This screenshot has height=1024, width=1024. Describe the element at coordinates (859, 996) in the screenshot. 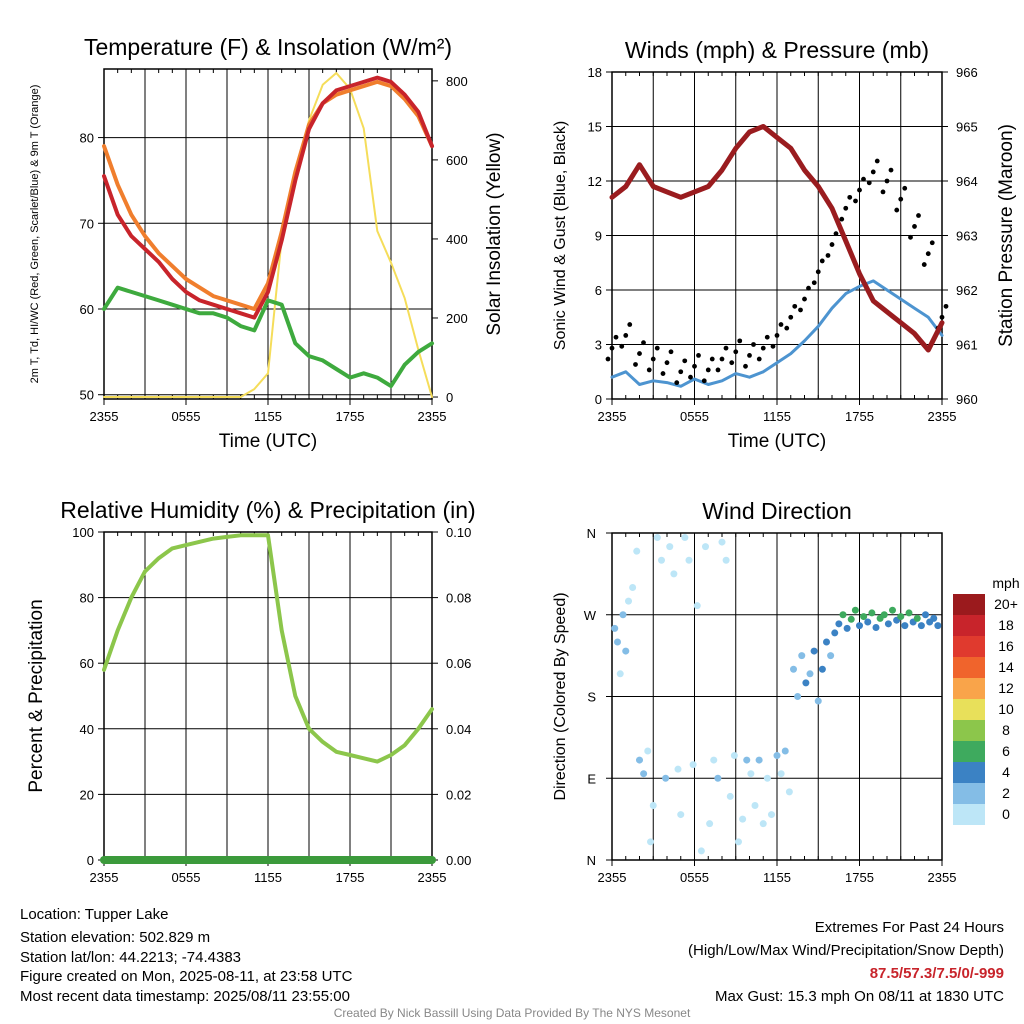

I see `extremes-gust: Max Gust: 15.3 mph On 08/11 at 1830 UTC` at that location.